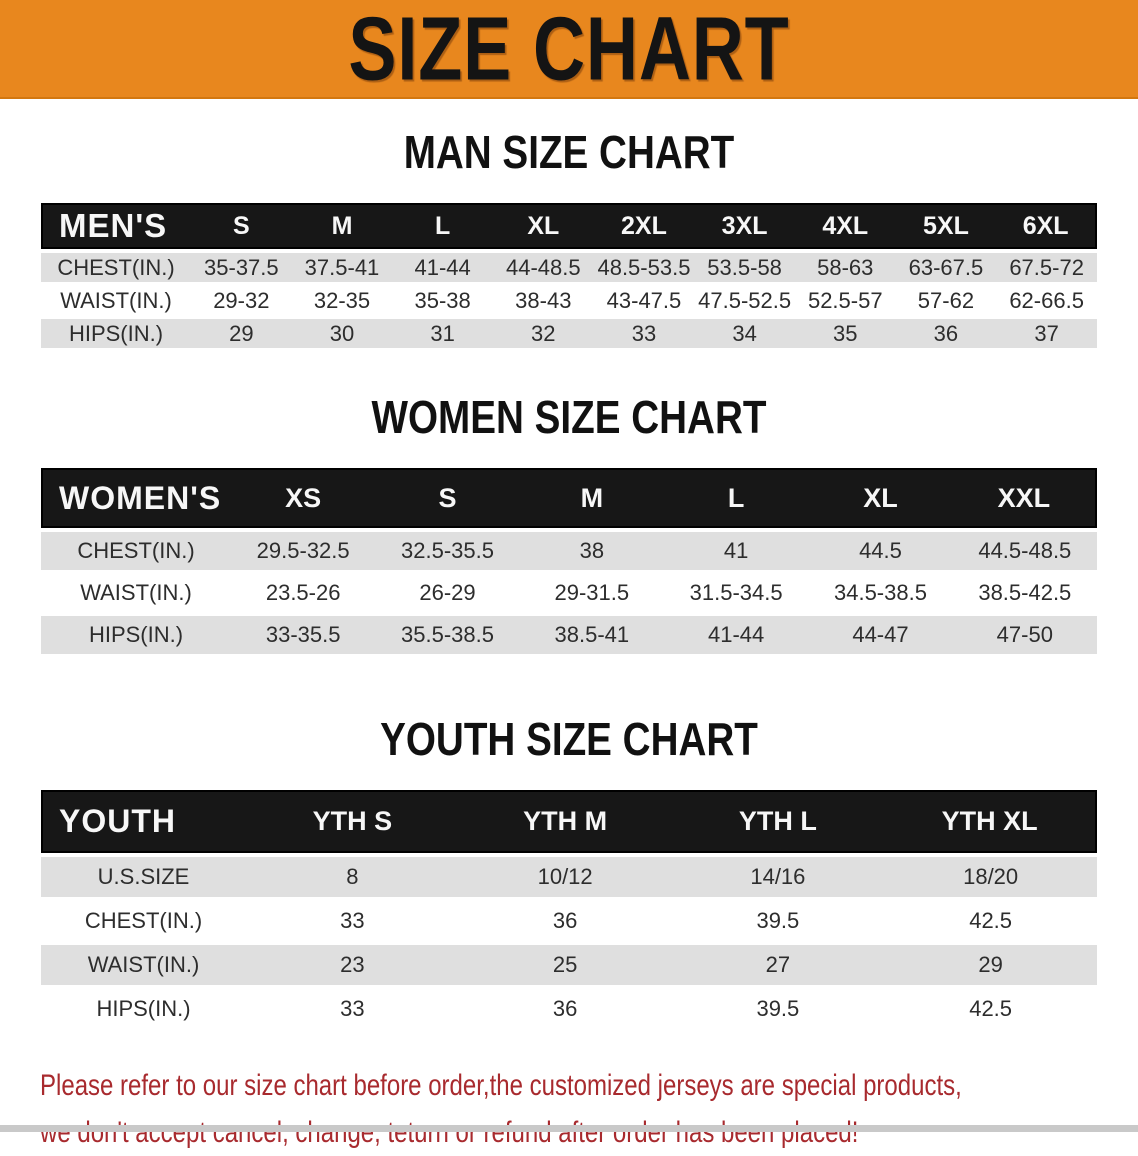 The width and height of the screenshot is (1138, 1156). What do you see at coordinates (569, 417) in the screenshot?
I see `women-section-heading: WOMEN SIZE CHART` at bounding box center [569, 417].